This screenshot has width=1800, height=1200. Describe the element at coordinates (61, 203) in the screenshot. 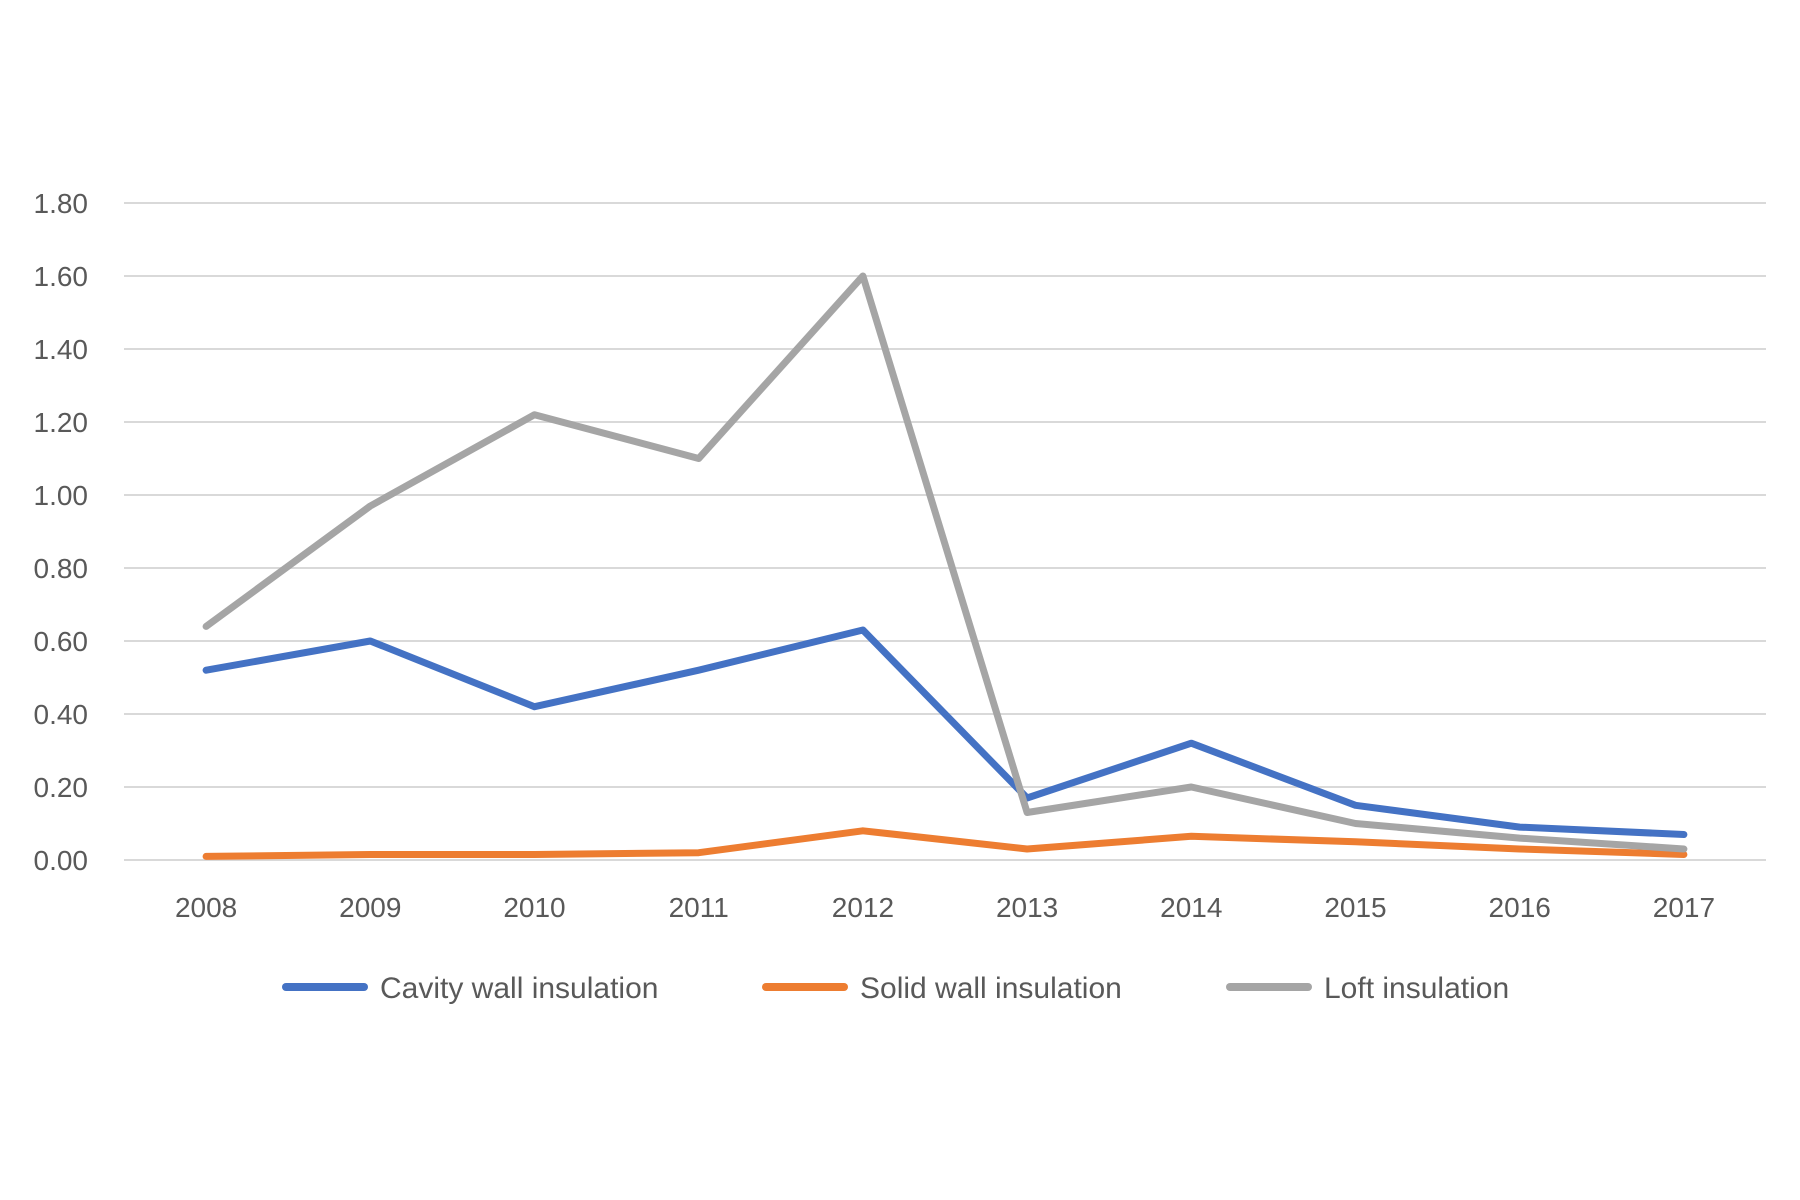

I see `y-tick-label: 1.80` at that location.